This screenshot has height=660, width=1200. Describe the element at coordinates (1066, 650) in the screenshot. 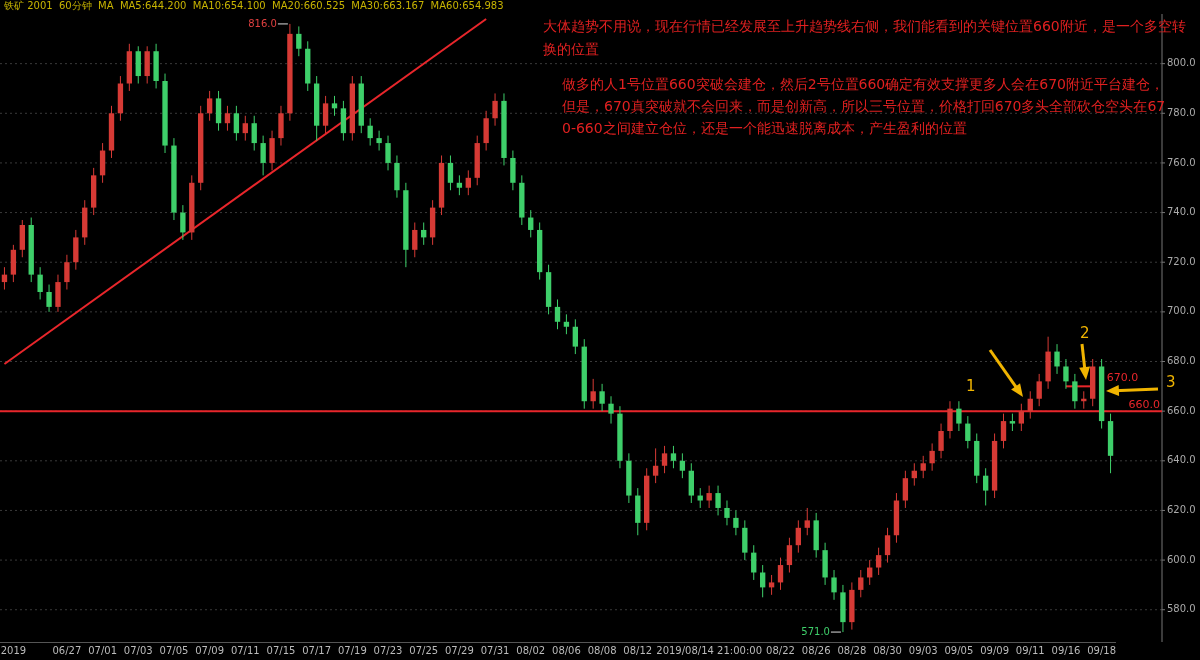

I see `x-tick-label: 09/16` at that location.